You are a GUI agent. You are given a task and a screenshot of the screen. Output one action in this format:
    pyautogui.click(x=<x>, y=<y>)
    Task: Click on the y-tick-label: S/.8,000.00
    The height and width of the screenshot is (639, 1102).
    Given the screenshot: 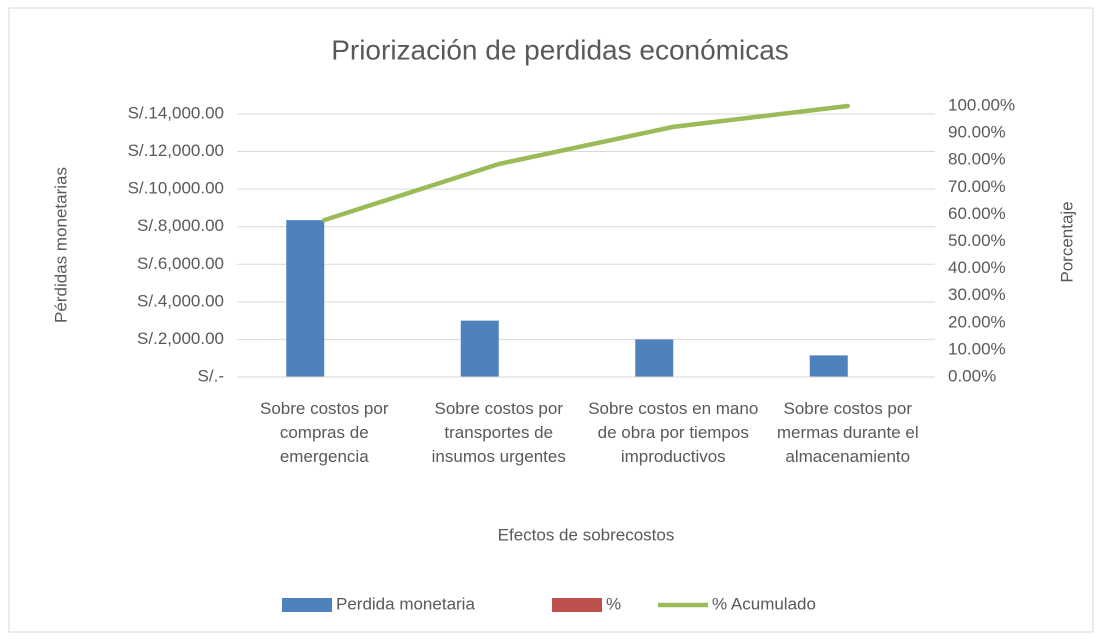 What is the action you would take?
    pyautogui.click(x=180, y=225)
    